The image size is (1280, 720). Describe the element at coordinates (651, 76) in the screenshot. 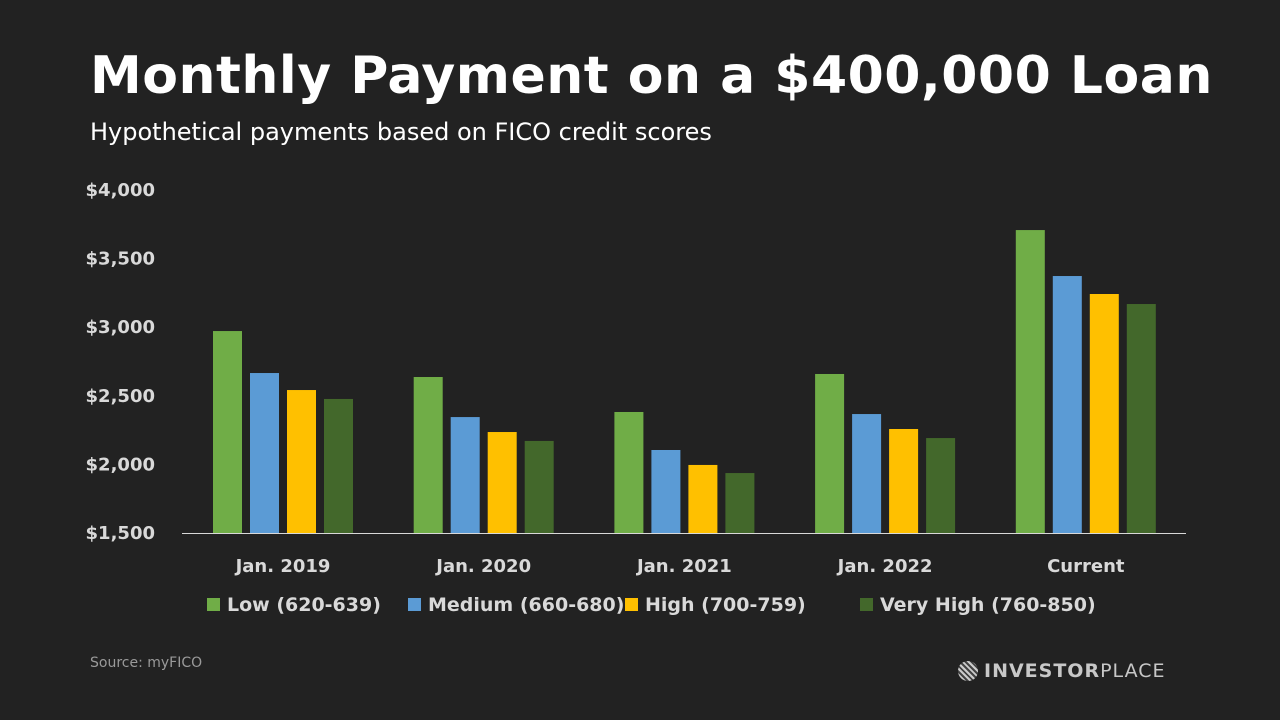

I see `chart-title: Monthly Payment on a $400,000 Loan` at that location.